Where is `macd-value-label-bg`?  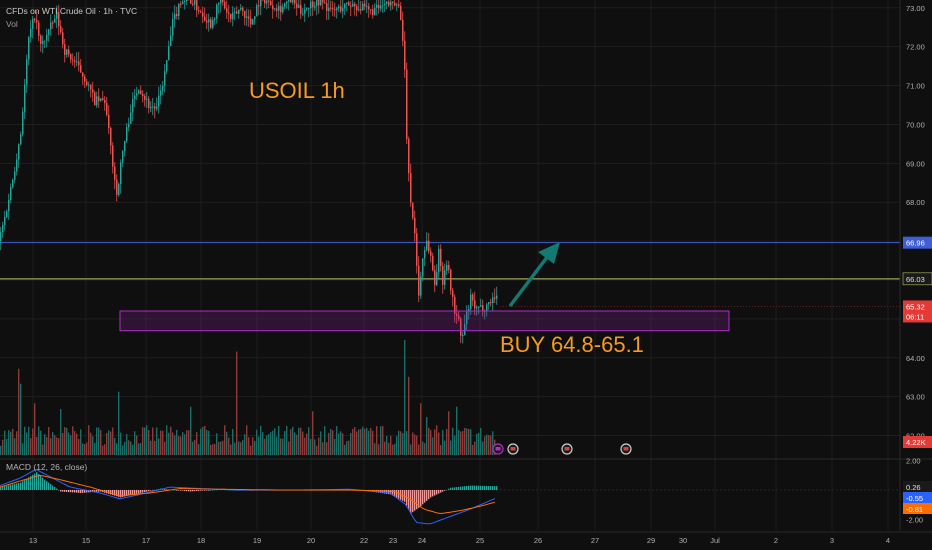
macd-value-label-bg is located at coordinates (917, 508).